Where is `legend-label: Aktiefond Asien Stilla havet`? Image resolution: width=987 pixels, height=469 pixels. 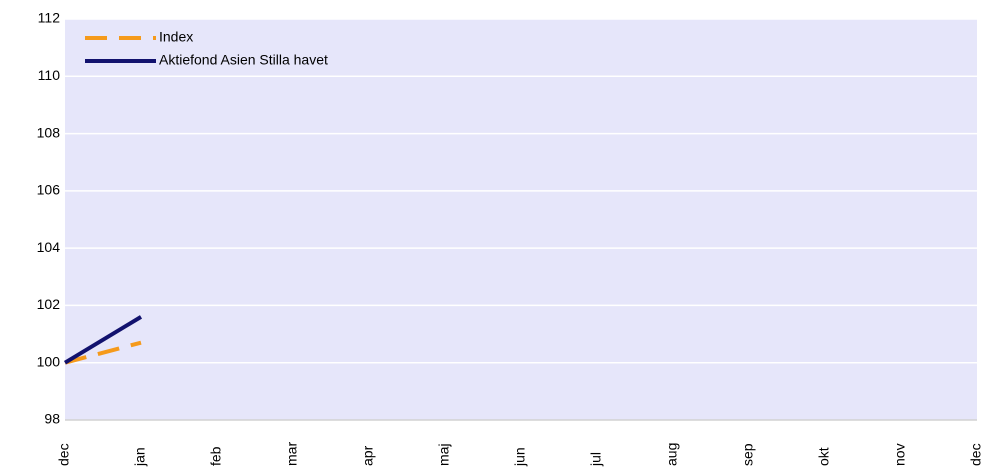
legend-label: Aktiefond Asien Stilla havet is located at coordinates (243, 60).